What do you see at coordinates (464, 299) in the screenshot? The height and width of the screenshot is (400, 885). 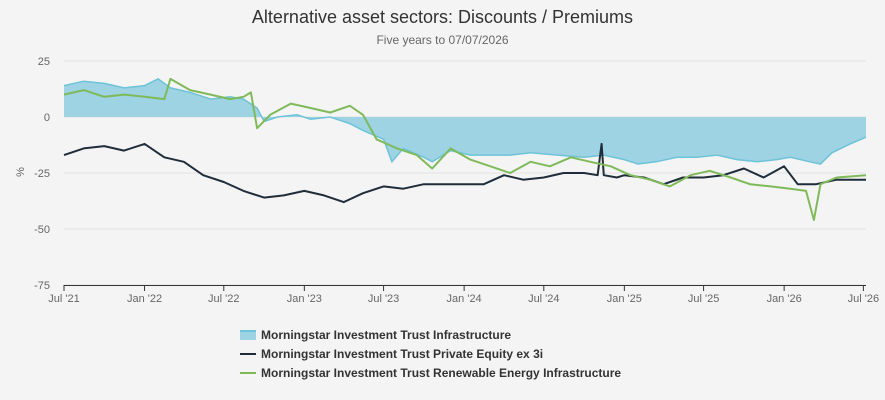 I see `x-tick-label: Jan '24` at bounding box center [464, 299].